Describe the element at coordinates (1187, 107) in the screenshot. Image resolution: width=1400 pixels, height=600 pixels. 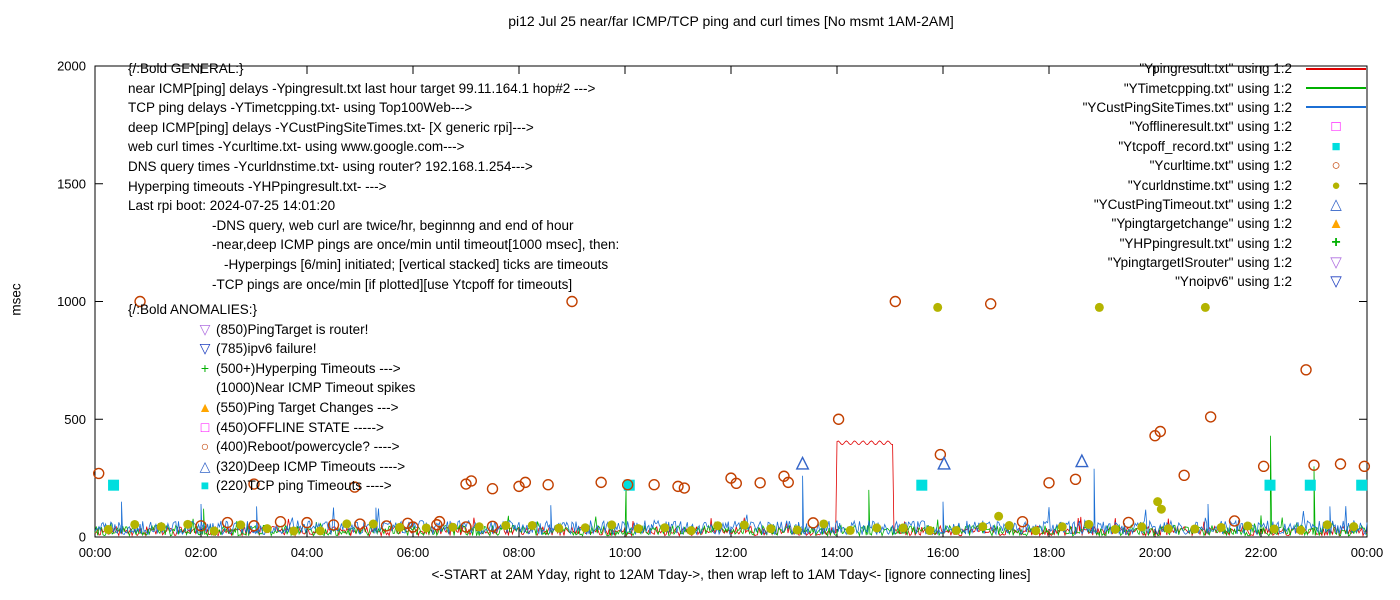
I see `legend-label: "YCustPingSiteTimes.txt" using 1:2` at that location.